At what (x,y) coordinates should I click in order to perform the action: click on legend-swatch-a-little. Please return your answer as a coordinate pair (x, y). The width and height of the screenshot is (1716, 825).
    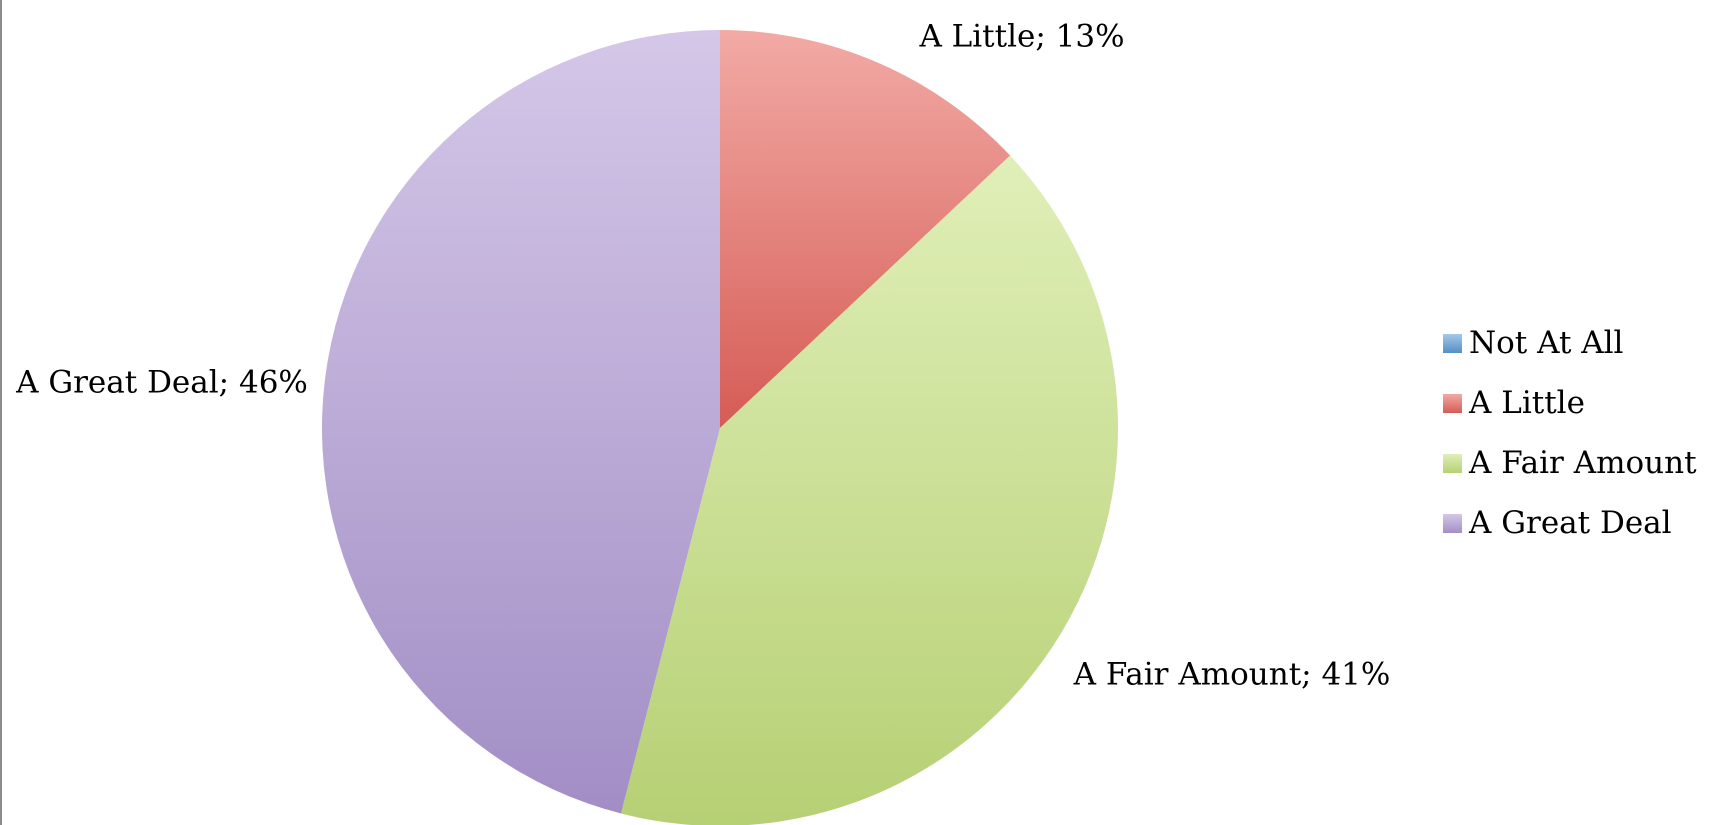
    Looking at the image, I should click on (1452, 403).